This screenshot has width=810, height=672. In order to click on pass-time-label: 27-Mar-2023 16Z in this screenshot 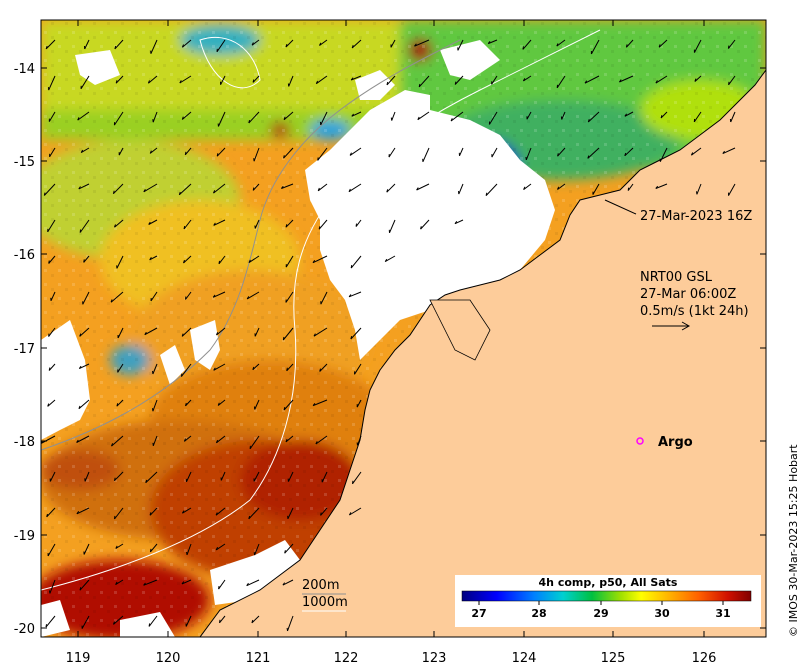, I will do `click(696, 216)`.